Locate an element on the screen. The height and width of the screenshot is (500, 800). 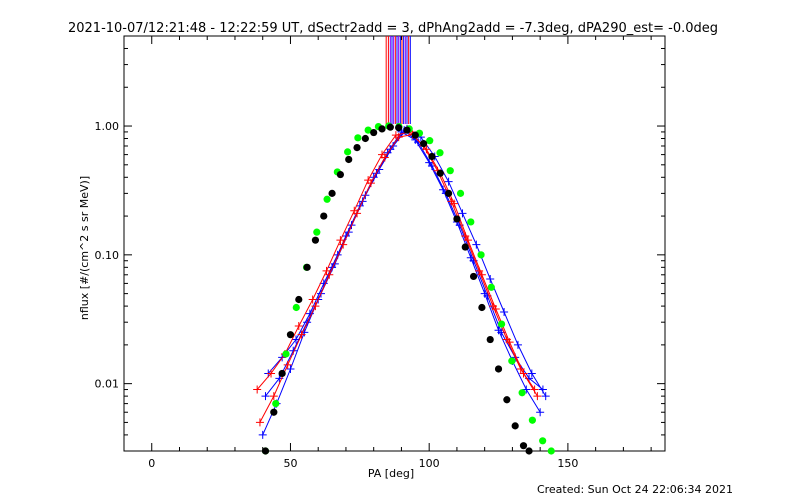
y-tick-label-0: 0.01 is located at coordinates (107, 384).